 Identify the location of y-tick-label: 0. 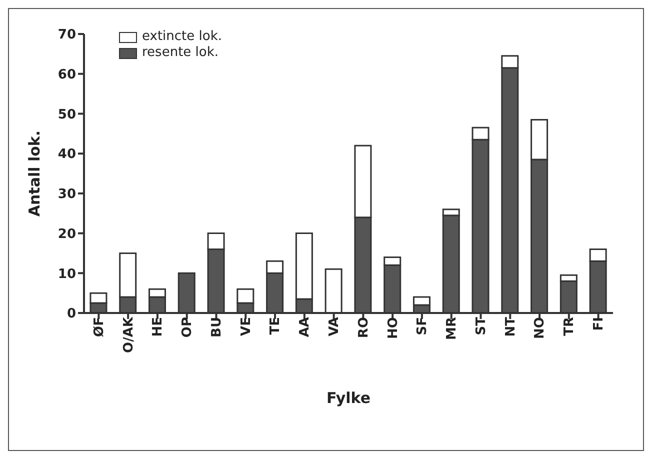
(71, 314).